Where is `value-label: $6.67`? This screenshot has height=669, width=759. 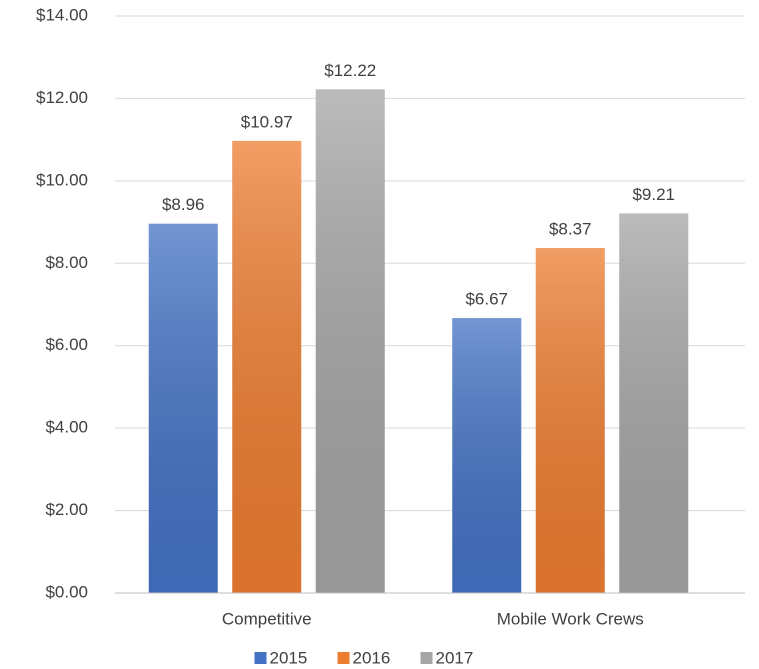 value-label: $6.67 is located at coordinates (486, 299).